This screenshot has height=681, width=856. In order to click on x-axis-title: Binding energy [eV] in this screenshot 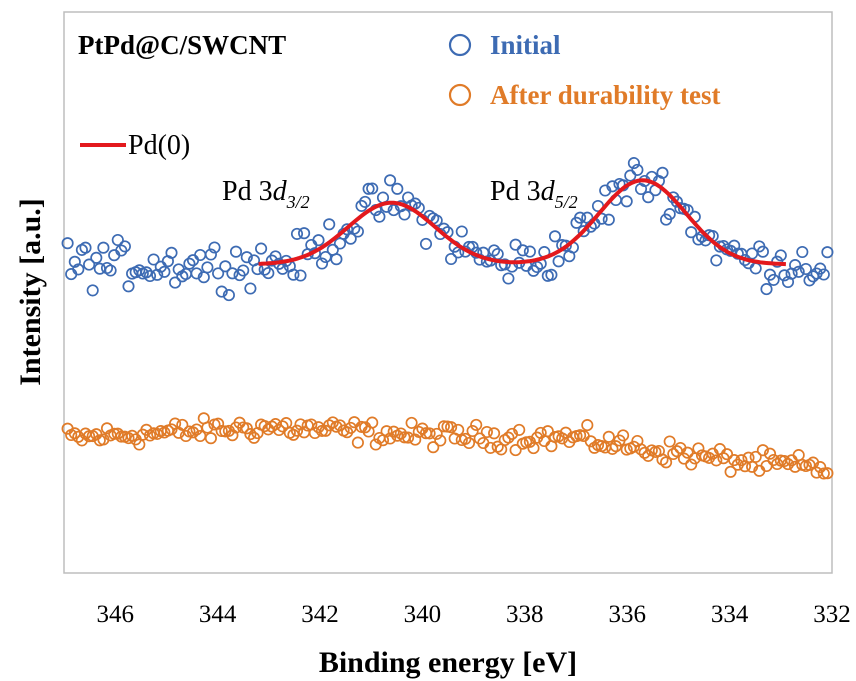, I will do `click(448, 662)`.